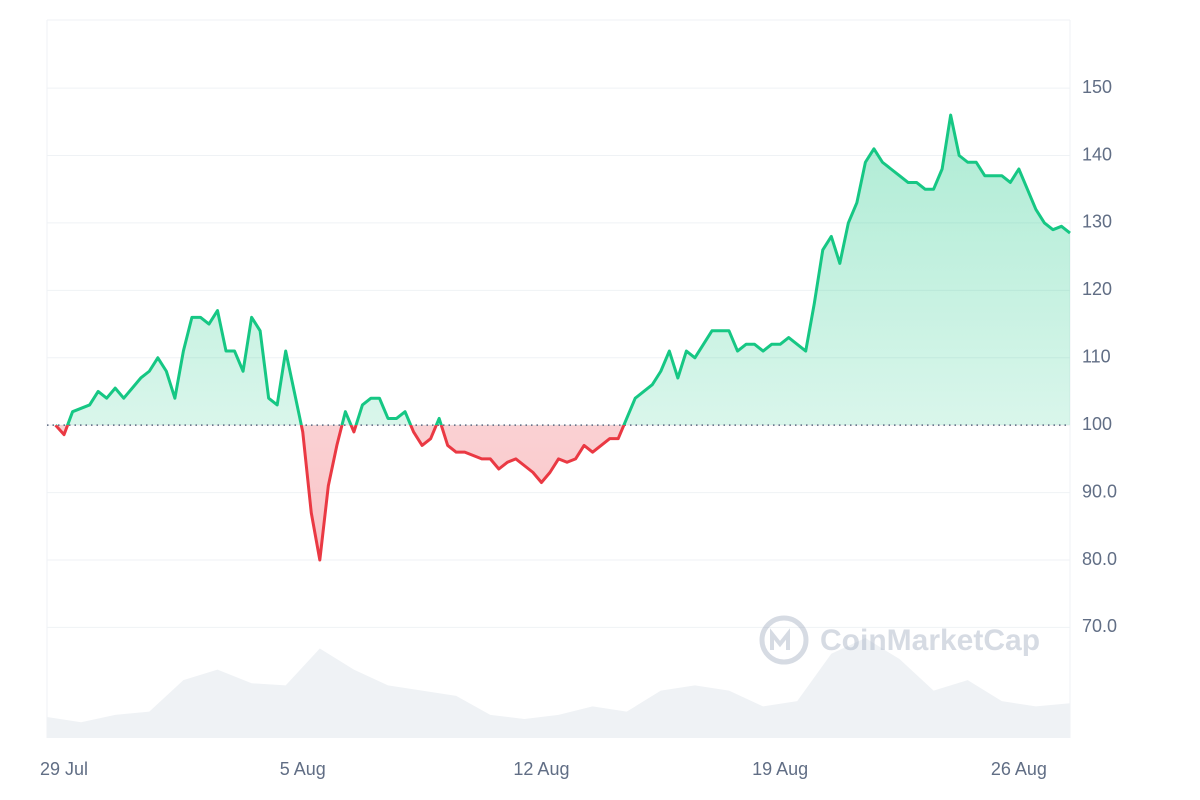  Describe the element at coordinates (1097, 289) in the screenshot. I see `y-tick-label: 120` at that location.